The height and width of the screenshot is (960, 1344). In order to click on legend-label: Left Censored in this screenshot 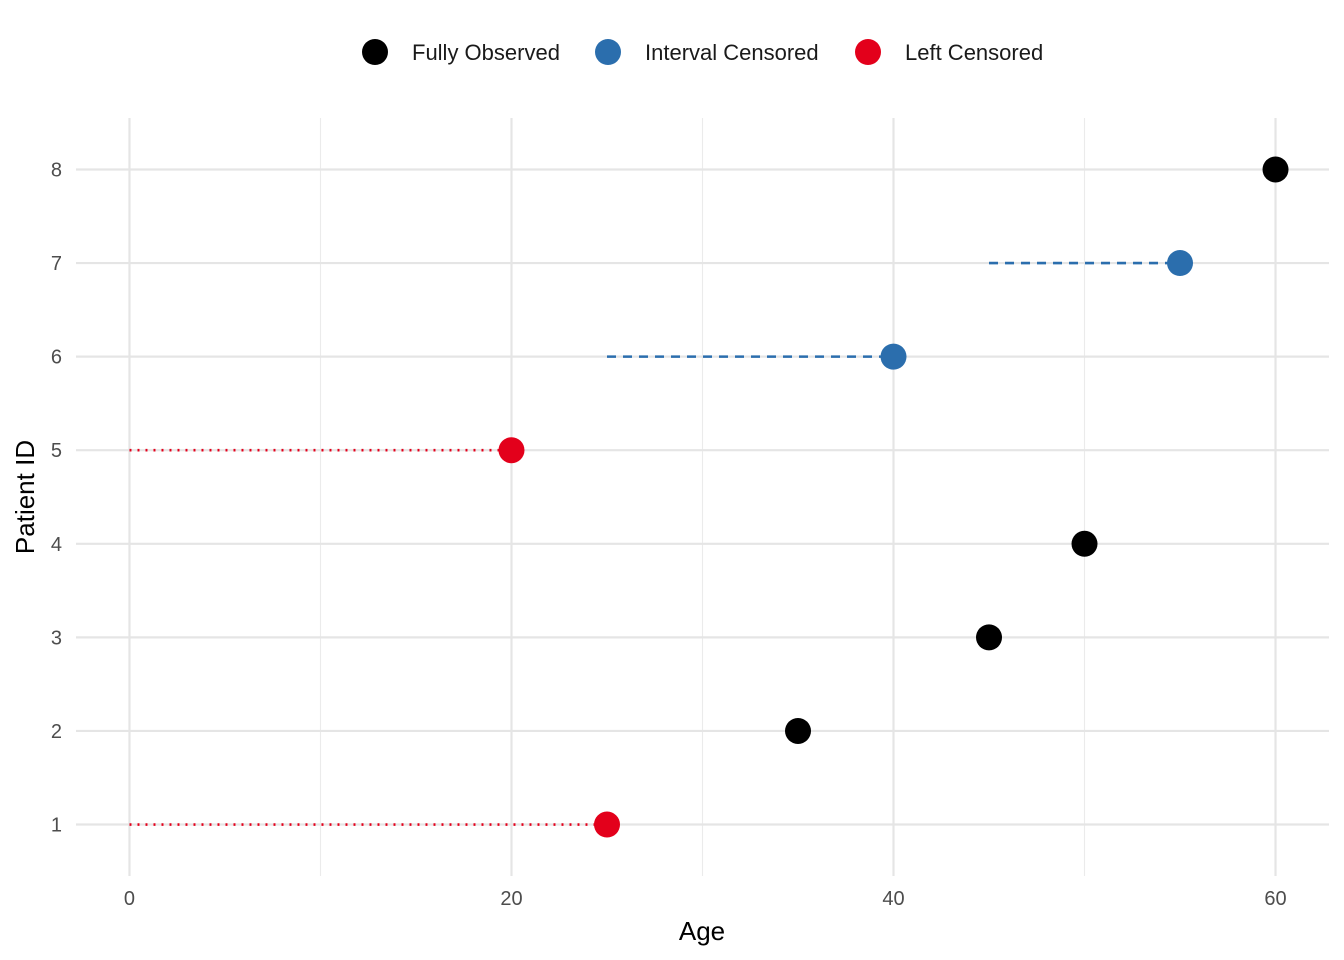, I will do `click(974, 52)`.